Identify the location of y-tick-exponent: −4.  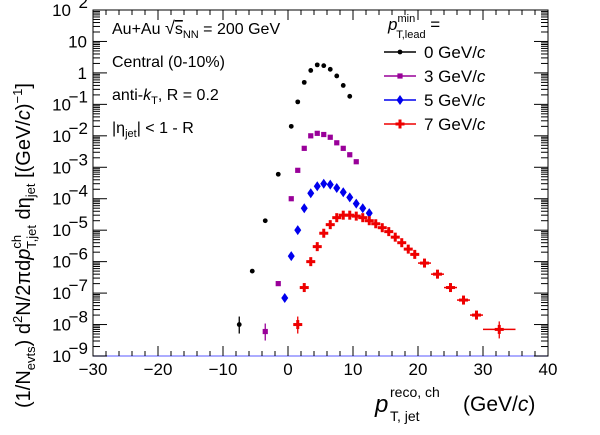
(78, 191).